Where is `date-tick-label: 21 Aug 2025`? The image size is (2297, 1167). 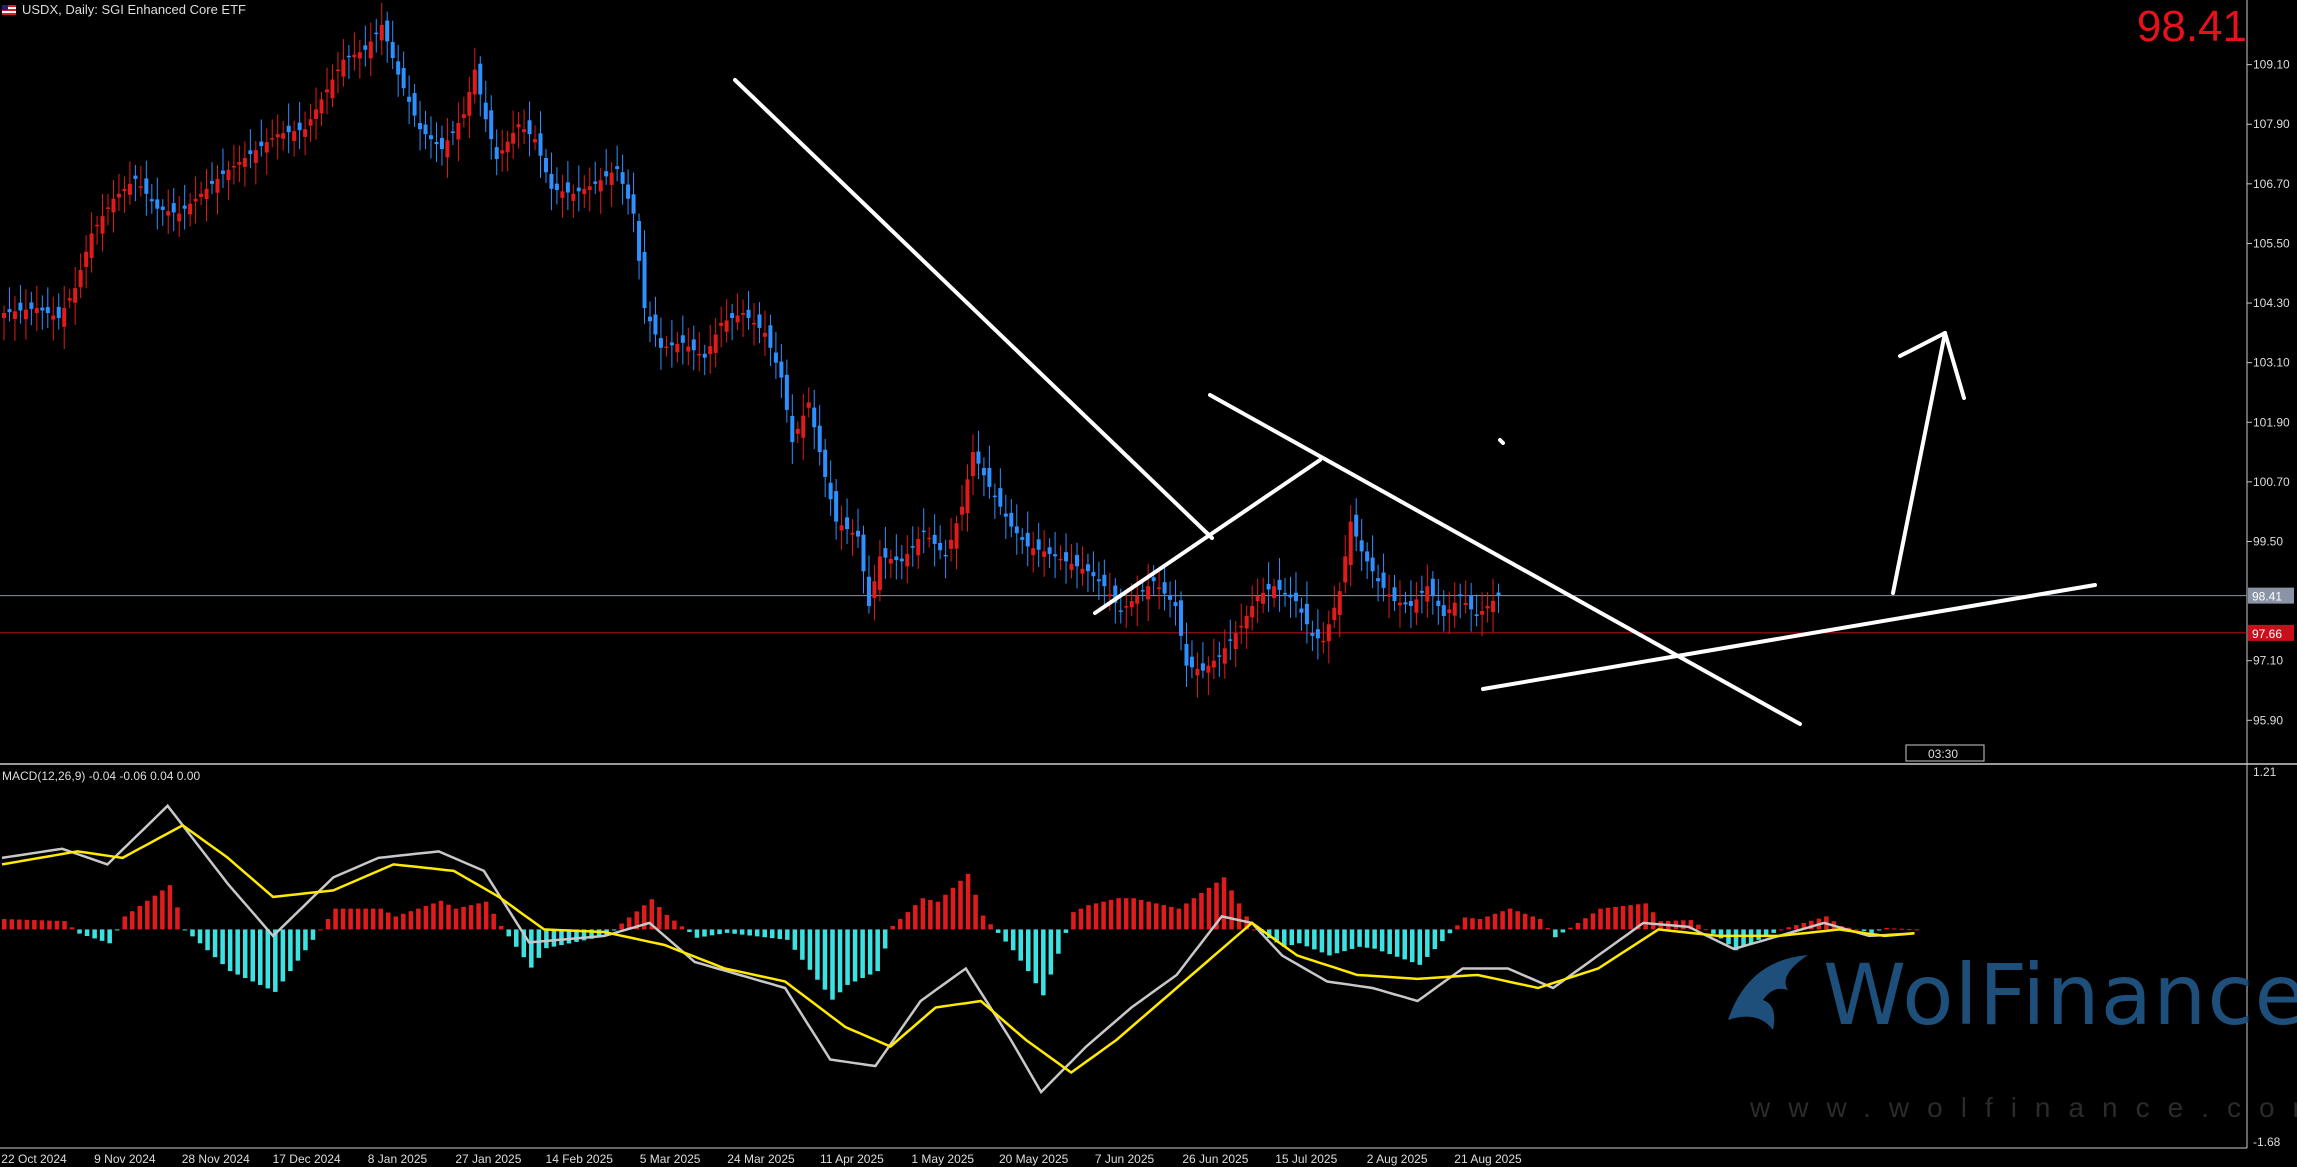
date-tick-label: 21 Aug 2025 is located at coordinates (1488, 1159).